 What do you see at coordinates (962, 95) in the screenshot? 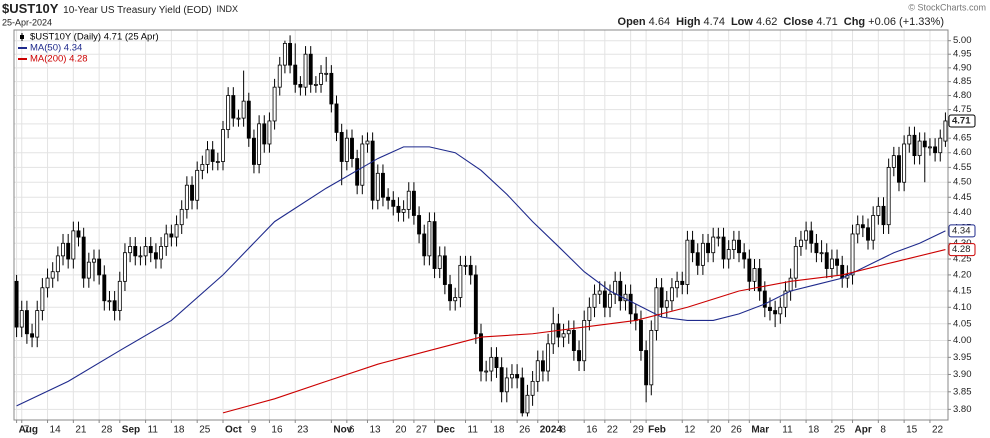
I see `y-tick-label: 4.80` at bounding box center [962, 95].